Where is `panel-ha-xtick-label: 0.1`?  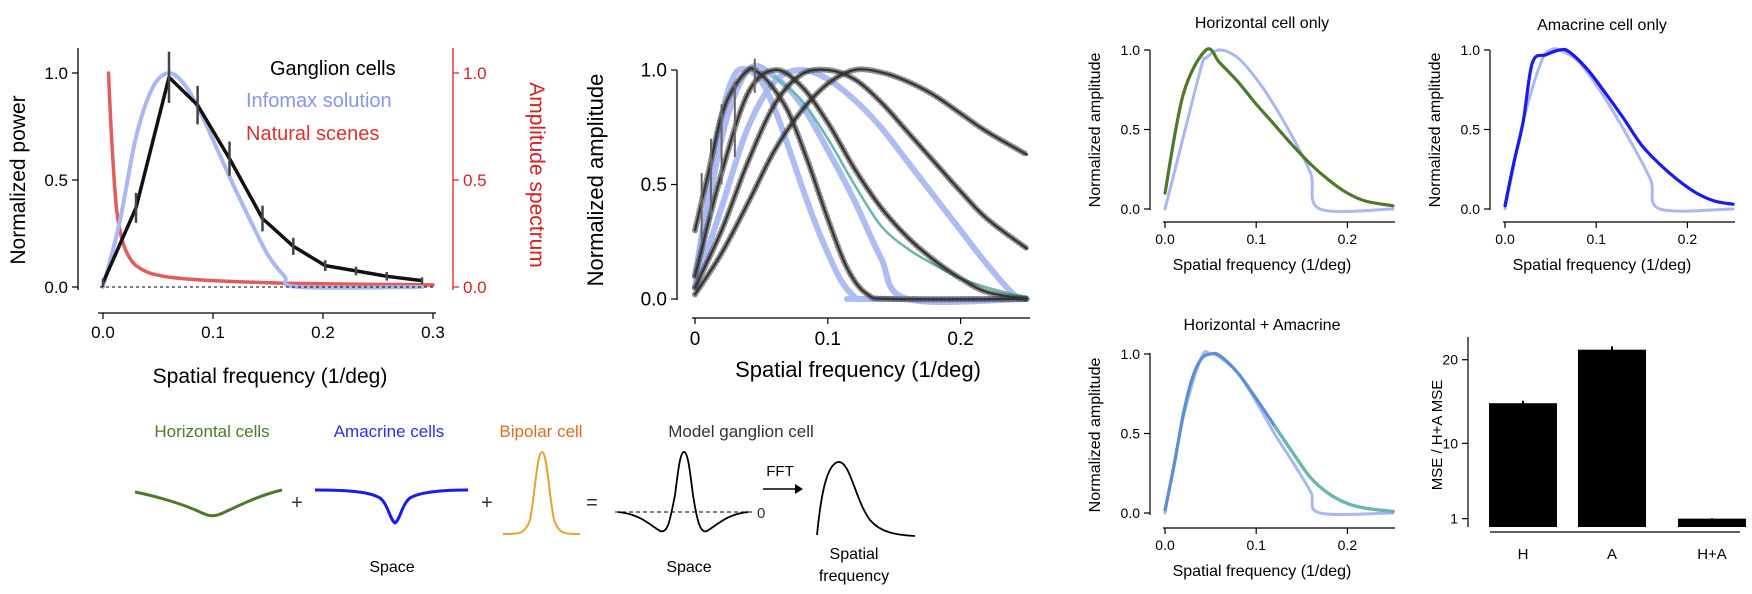
panel-ha-xtick-label: 0.1 is located at coordinates (1256, 545).